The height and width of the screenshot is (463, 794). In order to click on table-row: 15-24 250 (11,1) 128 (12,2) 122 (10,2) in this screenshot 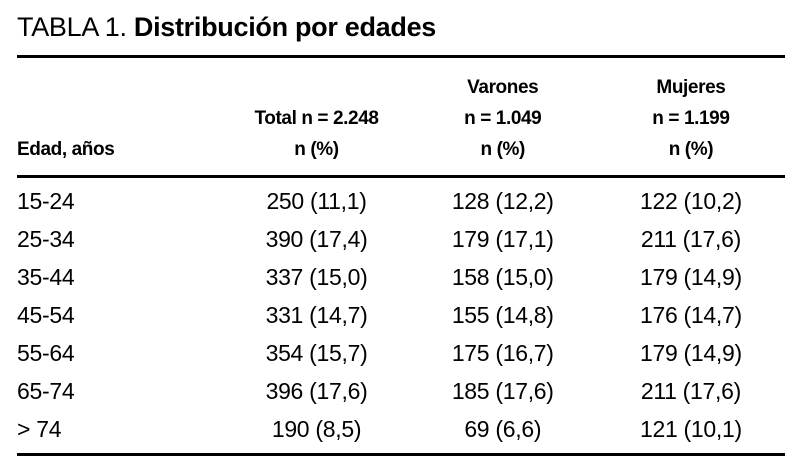, I will do `click(401, 199)`.